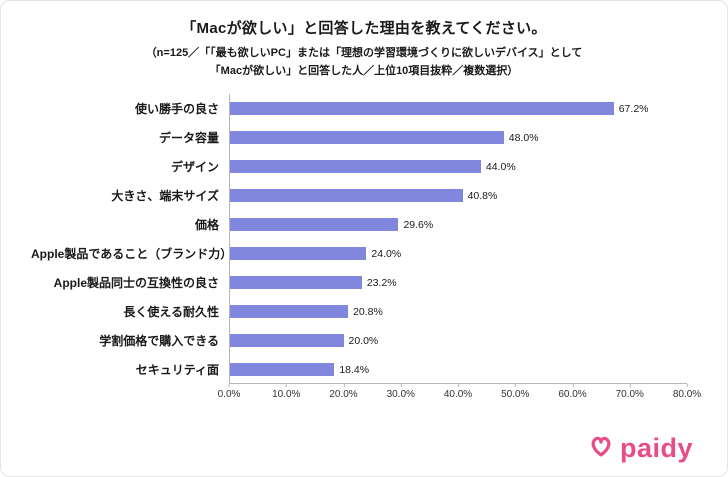  I want to click on bar-row: 学割価格で購入できる 20.0%, so click(359, 340).